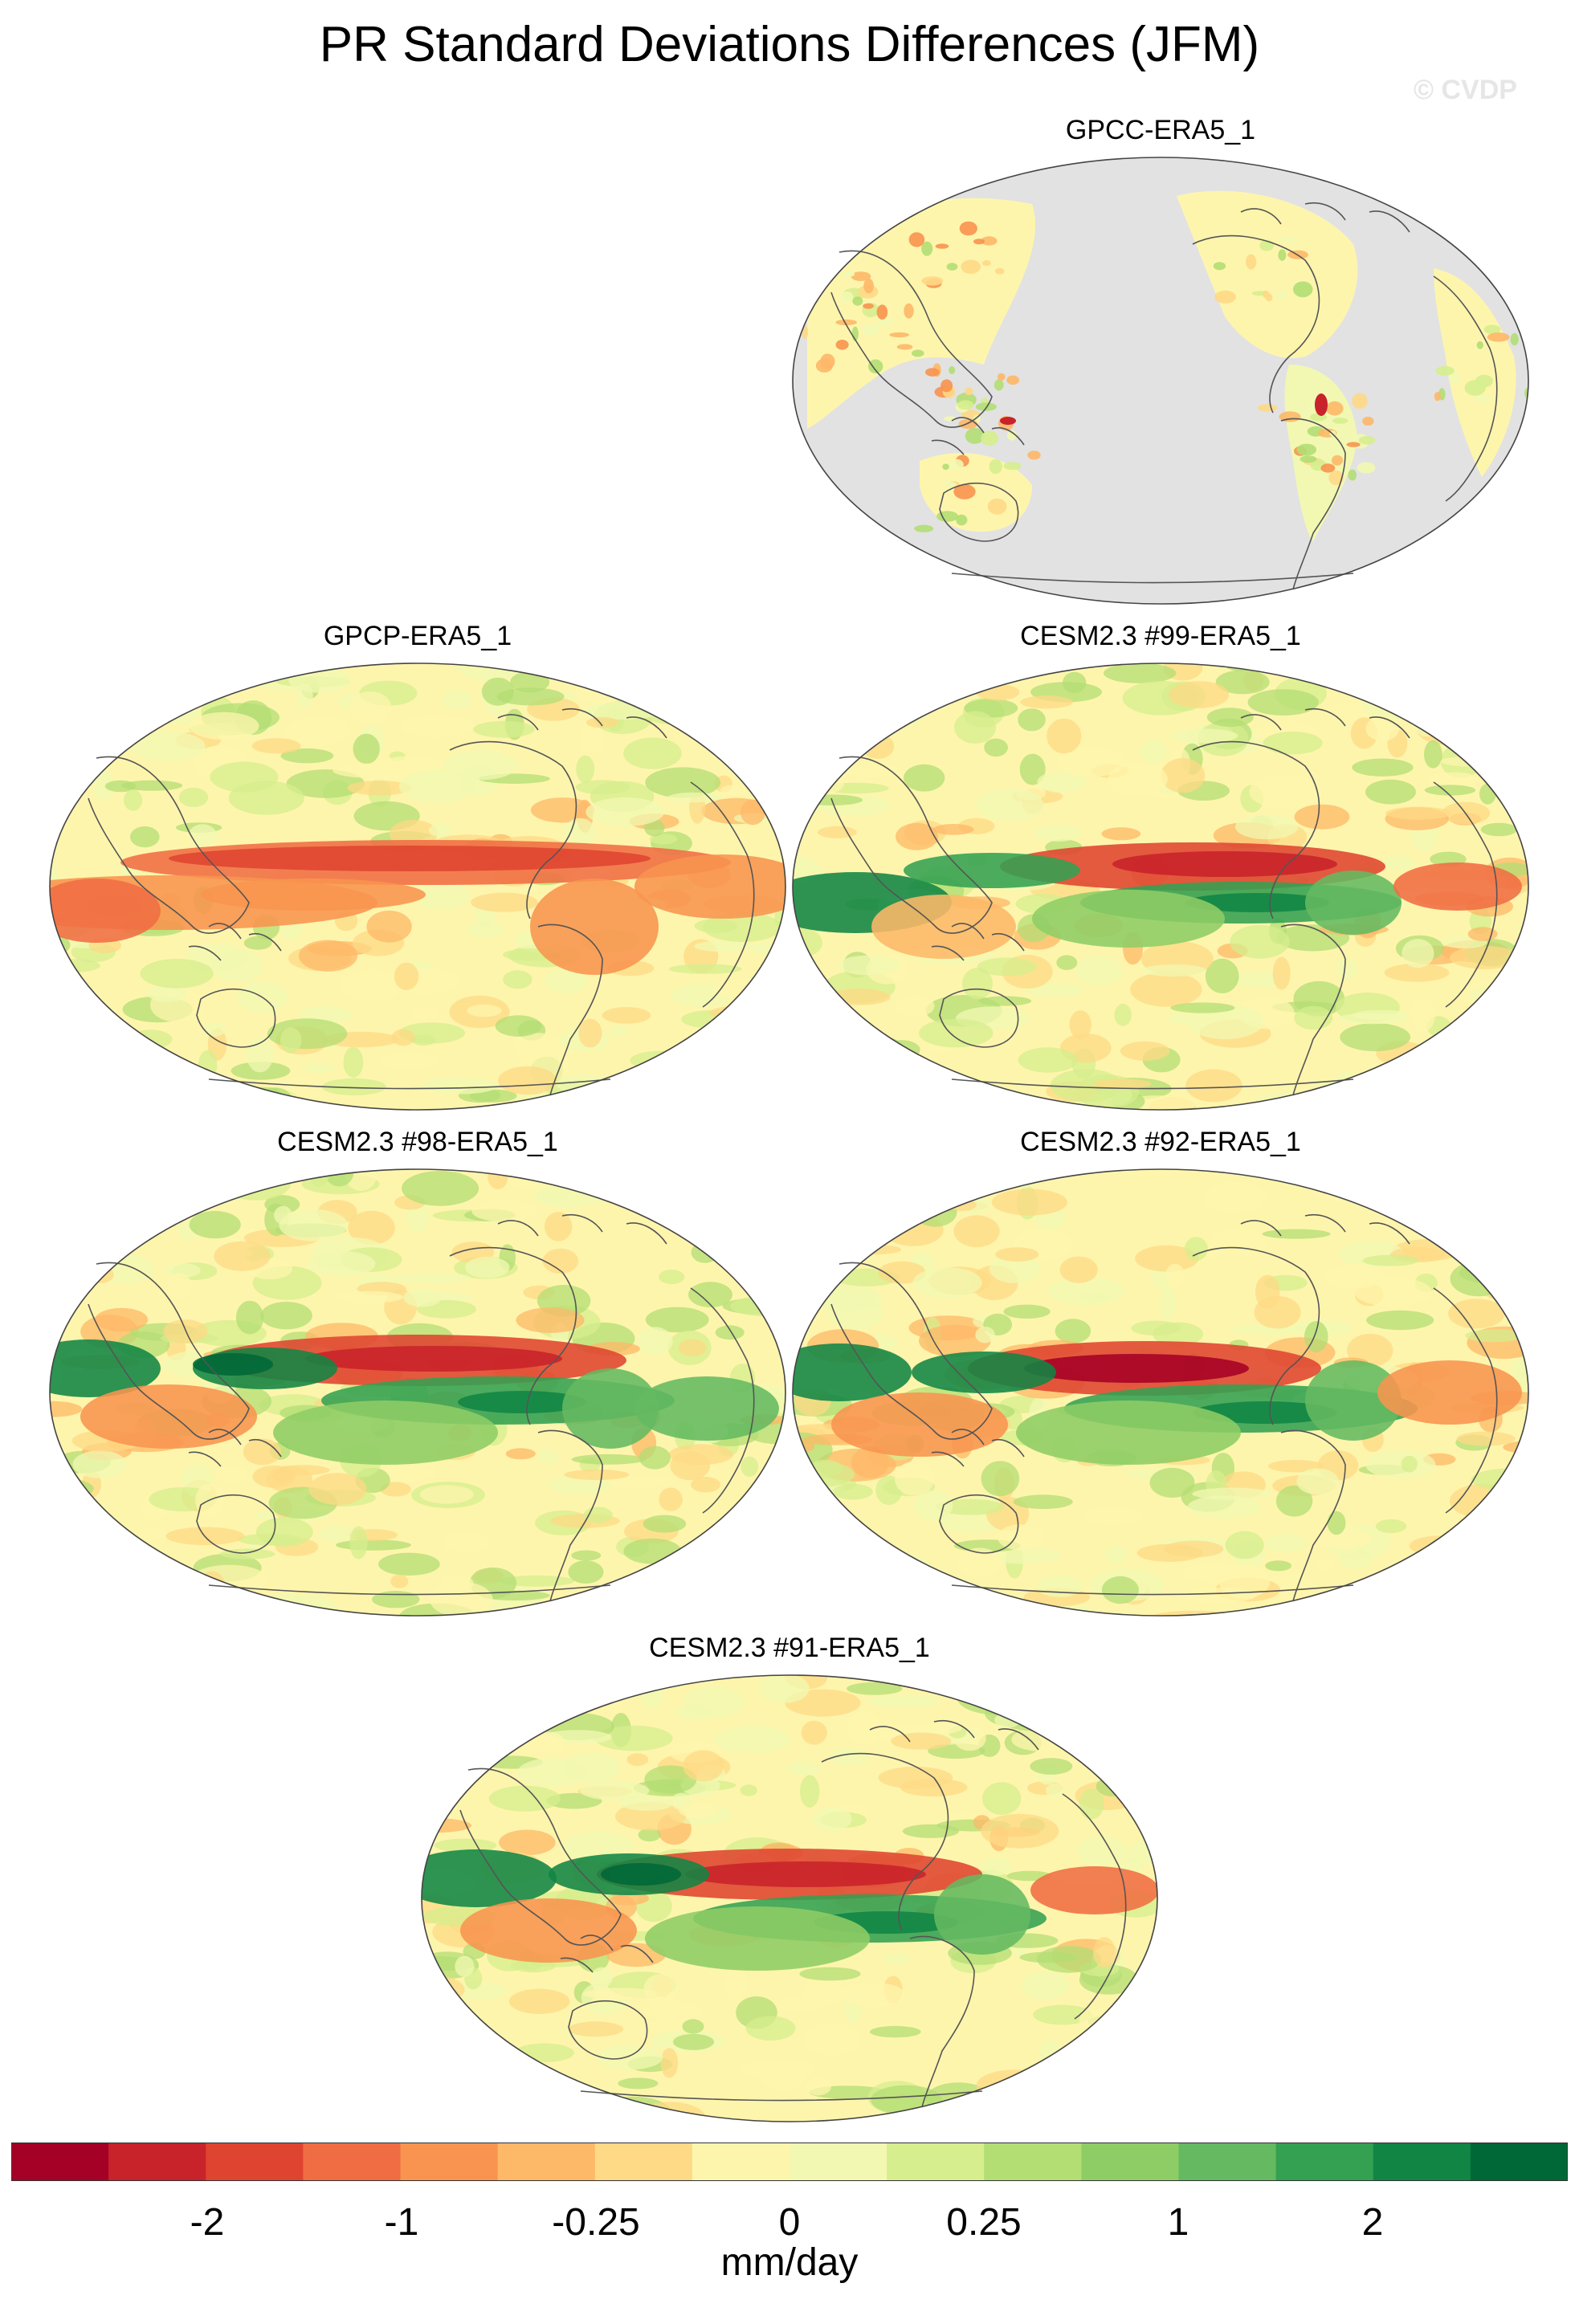 The height and width of the screenshot is (2324, 1579). I want to click on colorbar-swatch, so click(1519, 2162).